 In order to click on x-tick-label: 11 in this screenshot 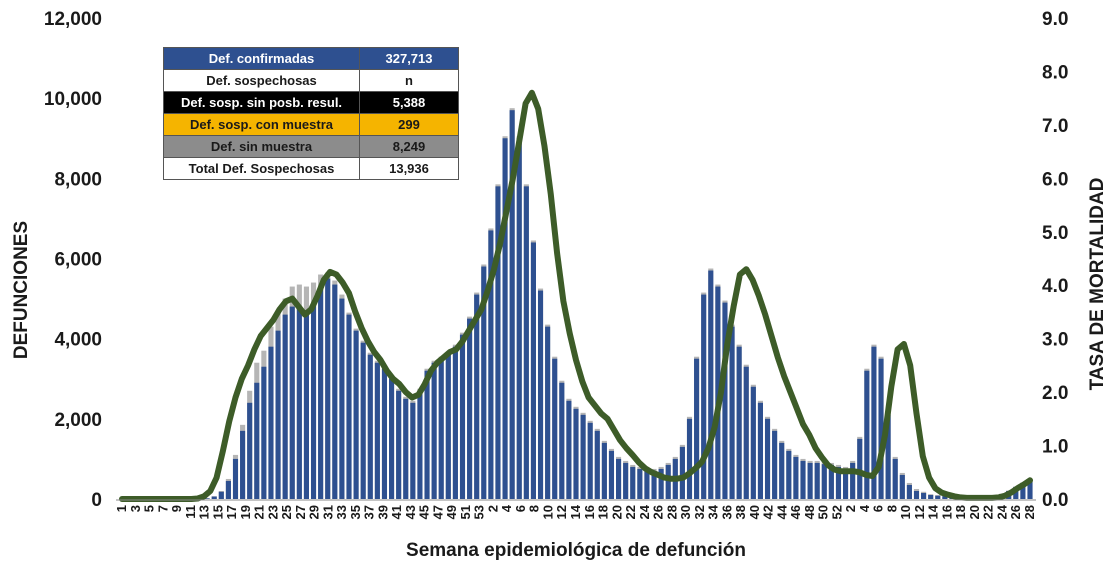, I will do `click(190, 512)`.